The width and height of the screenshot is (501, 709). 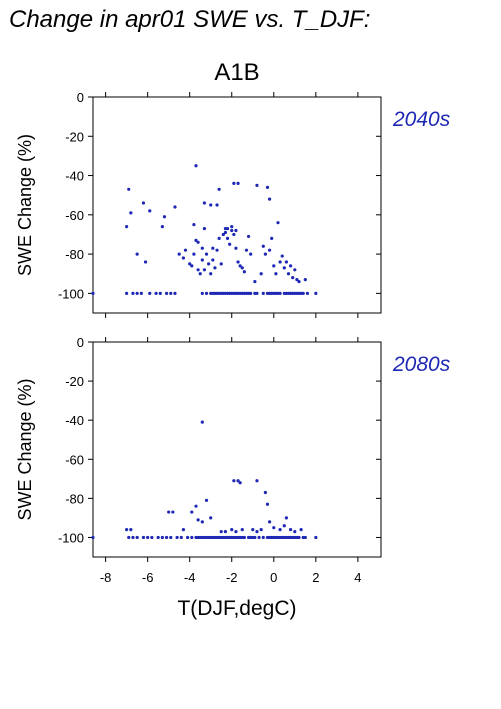 I want to click on x-tick-label: -4, so click(x=190, y=577).